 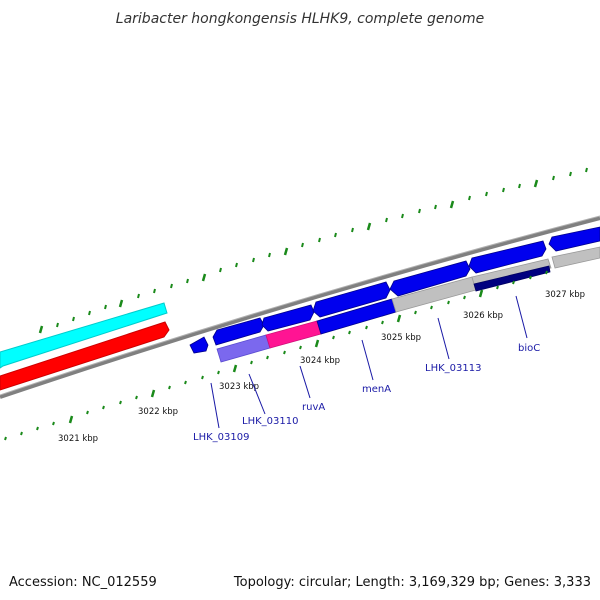 I want to click on scale-label: 3027 kbp, so click(x=565, y=295).